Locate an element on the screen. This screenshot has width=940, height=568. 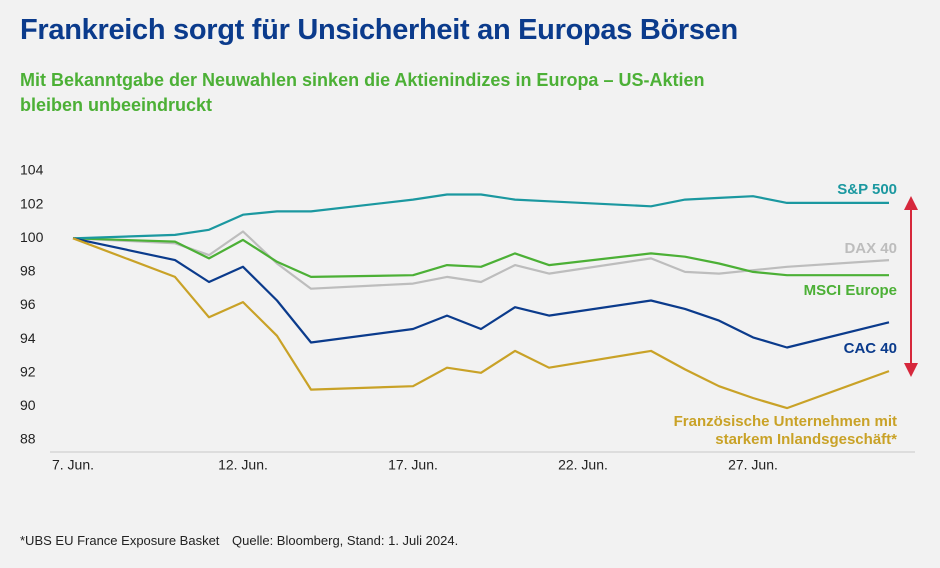
x-tick-label: 12. Jun. is located at coordinates (243, 465).